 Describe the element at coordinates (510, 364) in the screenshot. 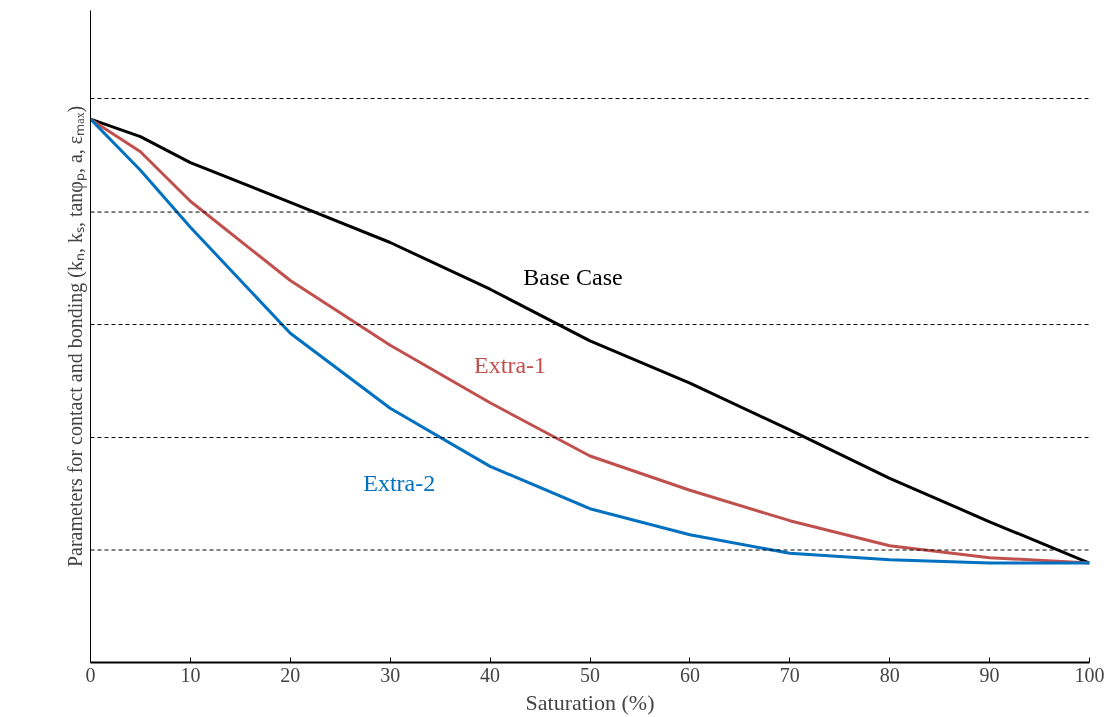

I see `series-label: Extra-1` at that location.